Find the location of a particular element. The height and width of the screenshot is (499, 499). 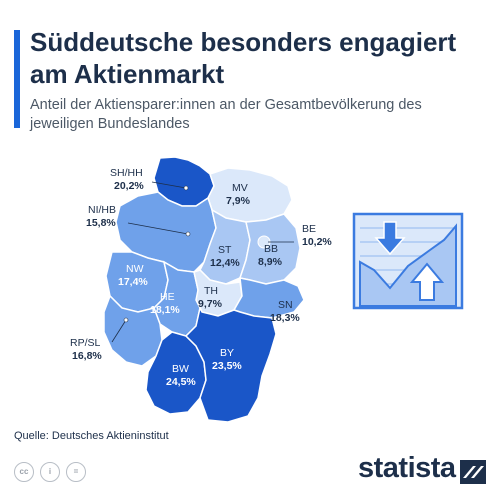

label-code-by: BY is located at coordinates (227, 353).